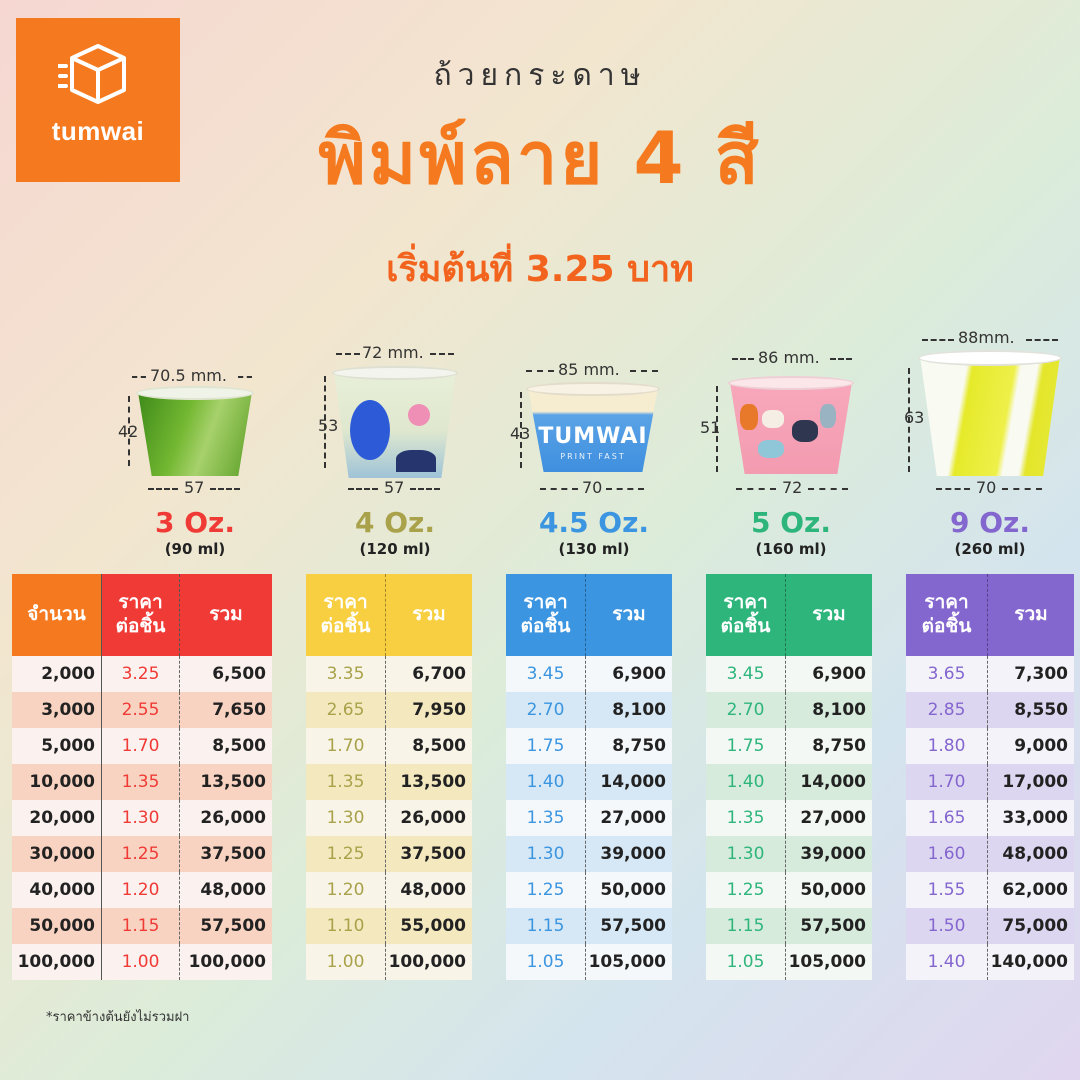  I want to click on table-row: 2.70 8,100, so click(789, 710).